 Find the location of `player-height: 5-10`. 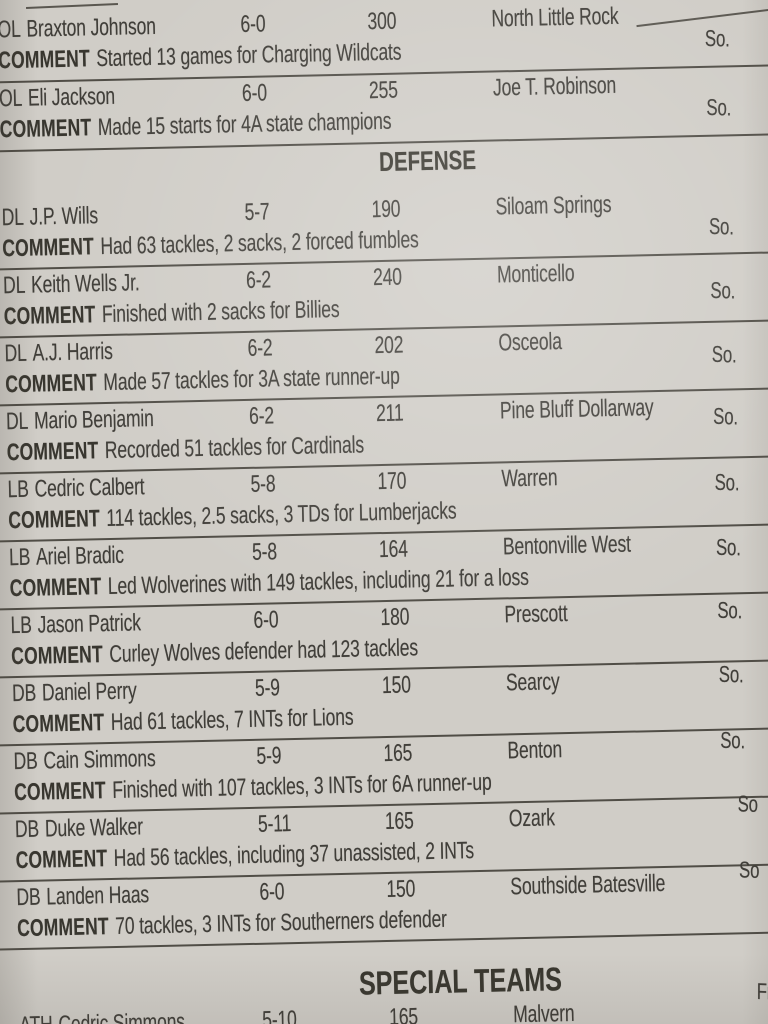

player-height: 5-10 is located at coordinates (279, 1015).